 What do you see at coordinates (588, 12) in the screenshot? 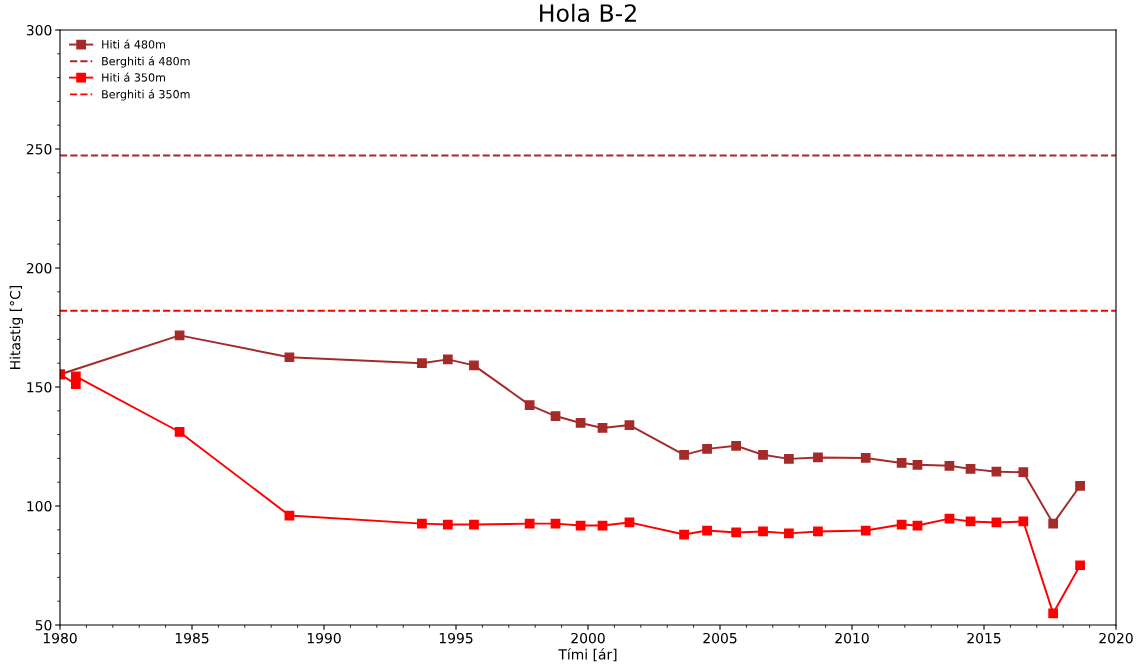
I see `chart-title: Hola B-2` at bounding box center [588, 12].